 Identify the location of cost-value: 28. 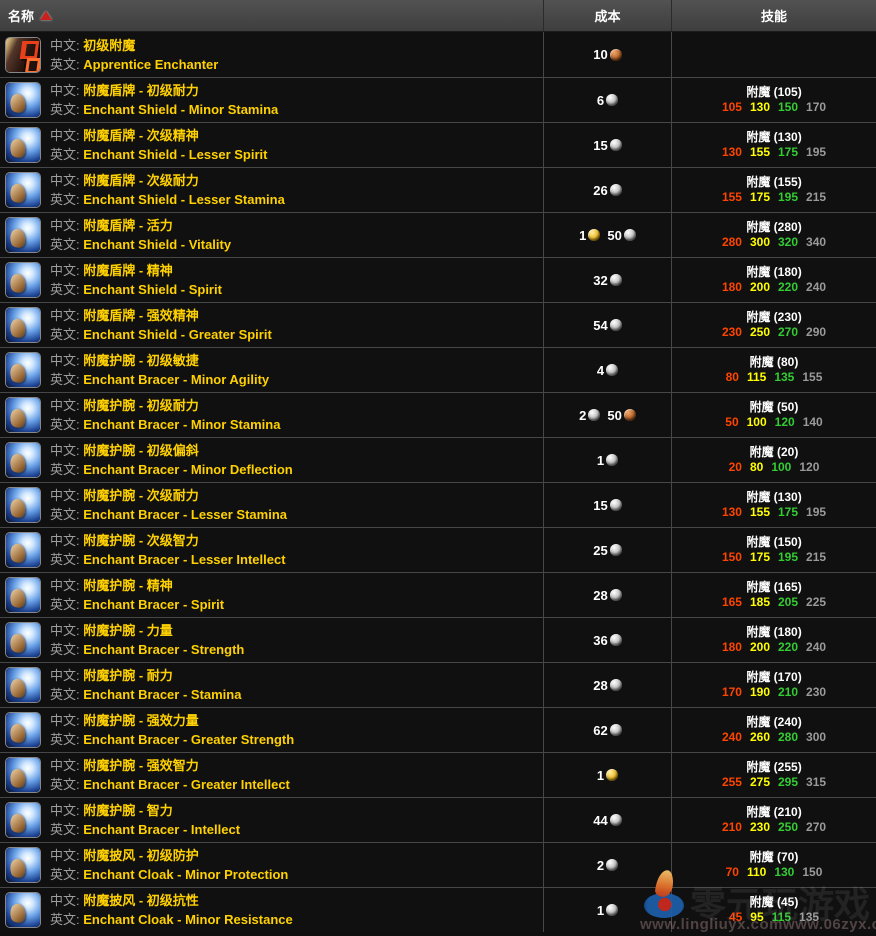
(600, 595).